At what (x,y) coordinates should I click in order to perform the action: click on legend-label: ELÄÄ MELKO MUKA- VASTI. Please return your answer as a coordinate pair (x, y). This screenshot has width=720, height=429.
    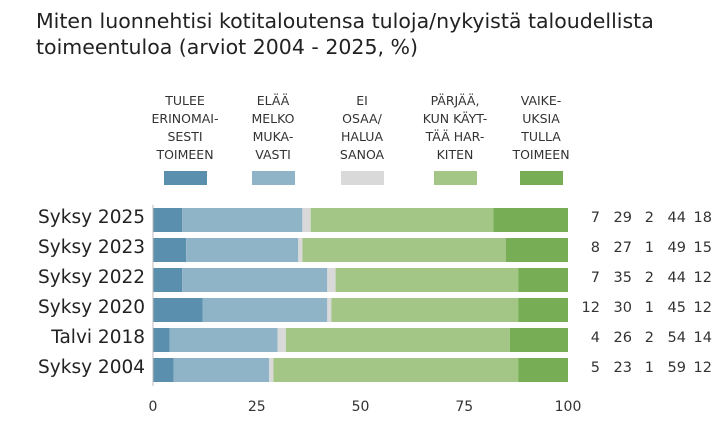
    Looking at the image, I should click on (273, 127).